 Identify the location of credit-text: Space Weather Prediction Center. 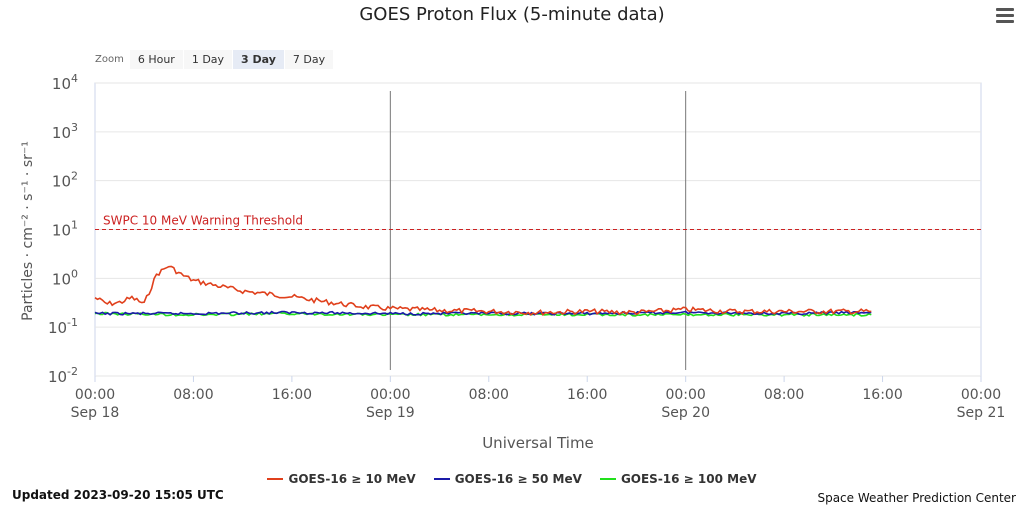
(916, 498).